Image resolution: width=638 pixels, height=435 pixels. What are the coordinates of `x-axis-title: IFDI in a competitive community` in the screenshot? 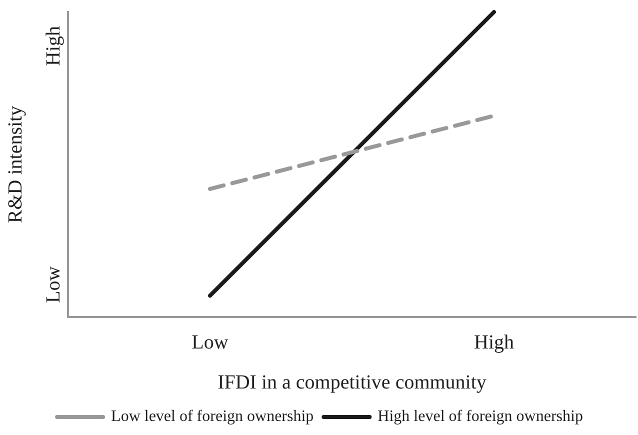 It's located at (352, 382).